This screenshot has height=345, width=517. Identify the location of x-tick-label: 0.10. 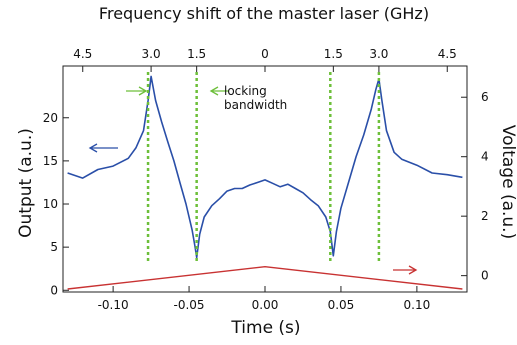
(417, 305).